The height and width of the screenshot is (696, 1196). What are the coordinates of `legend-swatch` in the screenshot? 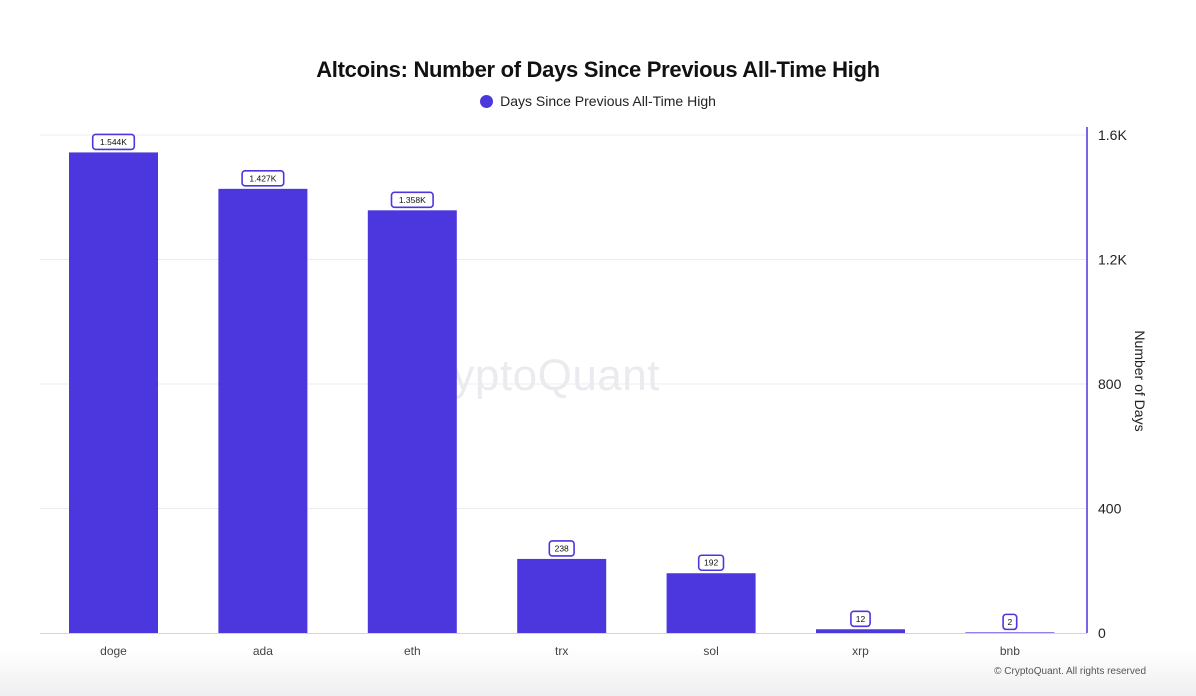 It's located at (487, 101).